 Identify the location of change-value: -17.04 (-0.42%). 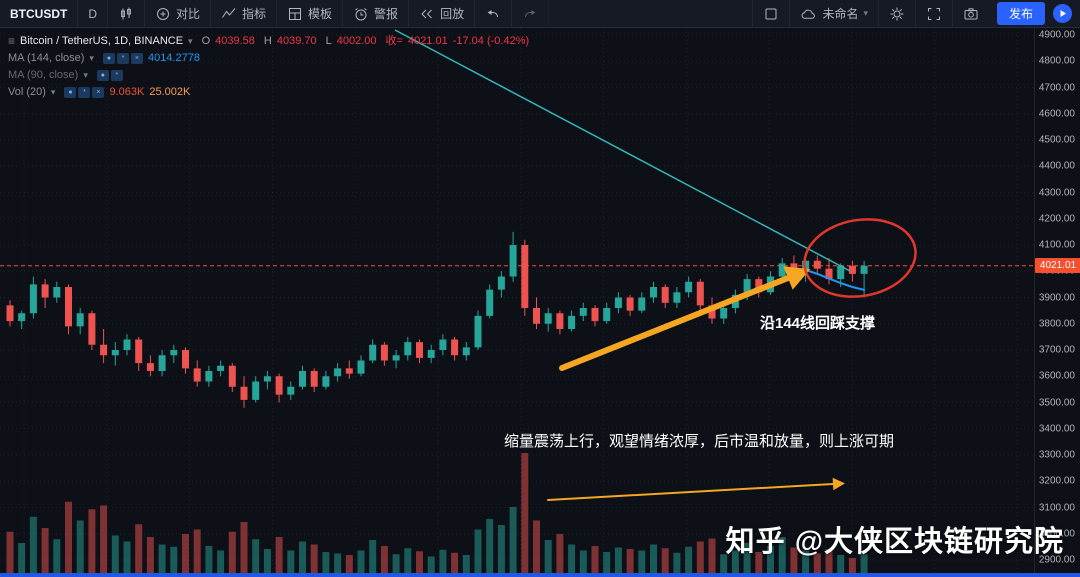
(491, 41).